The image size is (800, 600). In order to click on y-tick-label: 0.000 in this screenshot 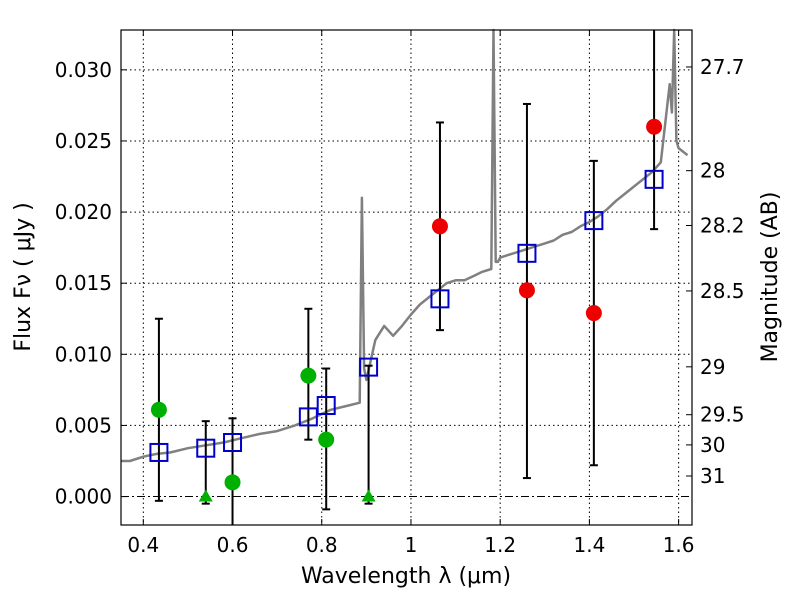, I will do `click(83, 497)`.